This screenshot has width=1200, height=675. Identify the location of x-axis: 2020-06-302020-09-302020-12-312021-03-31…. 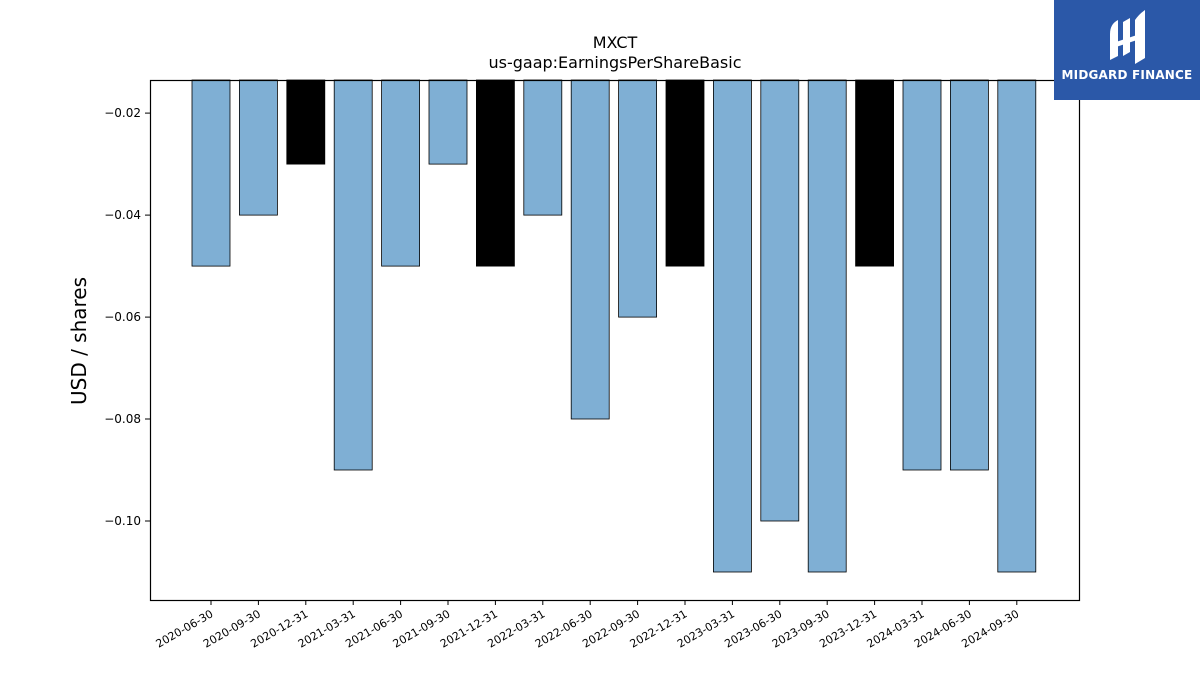
(587, 625).